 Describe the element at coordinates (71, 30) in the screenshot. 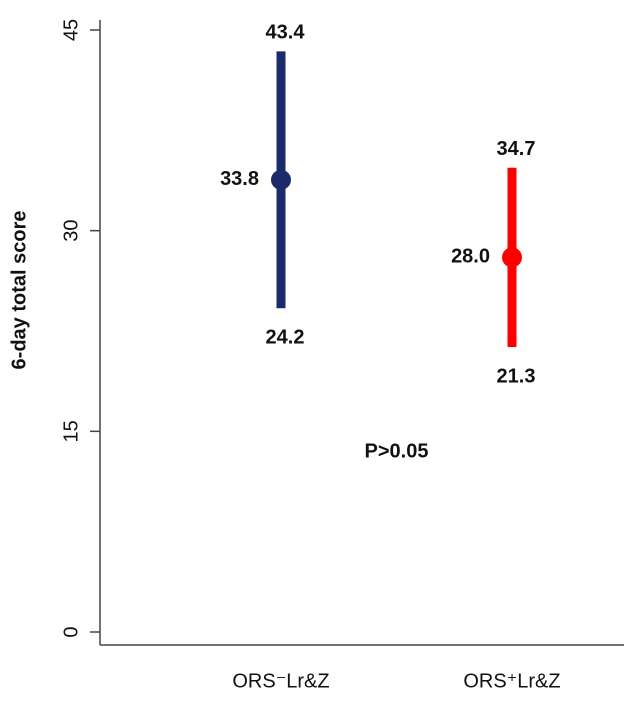

I see `y-tick-label: 45` at that location.